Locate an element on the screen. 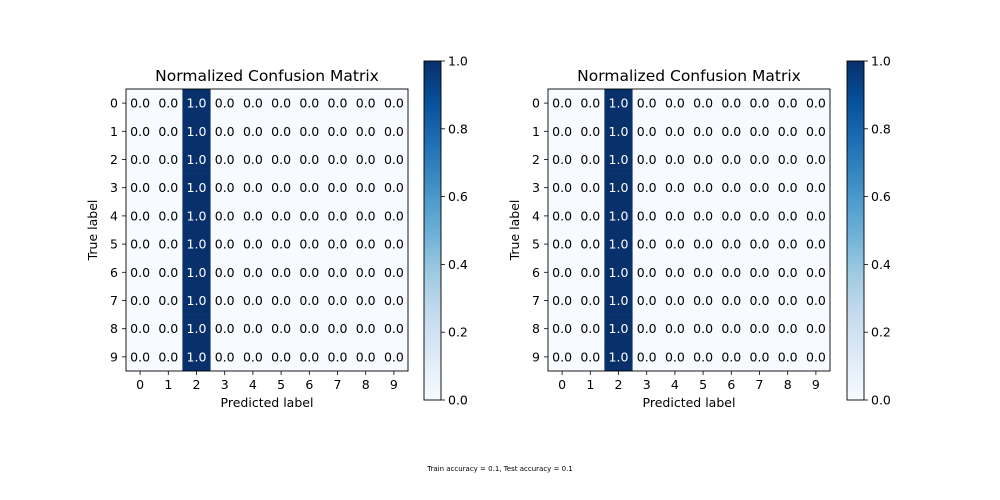  cell-value-label-9-0: 0.0 is located at coordinates (562, 356).